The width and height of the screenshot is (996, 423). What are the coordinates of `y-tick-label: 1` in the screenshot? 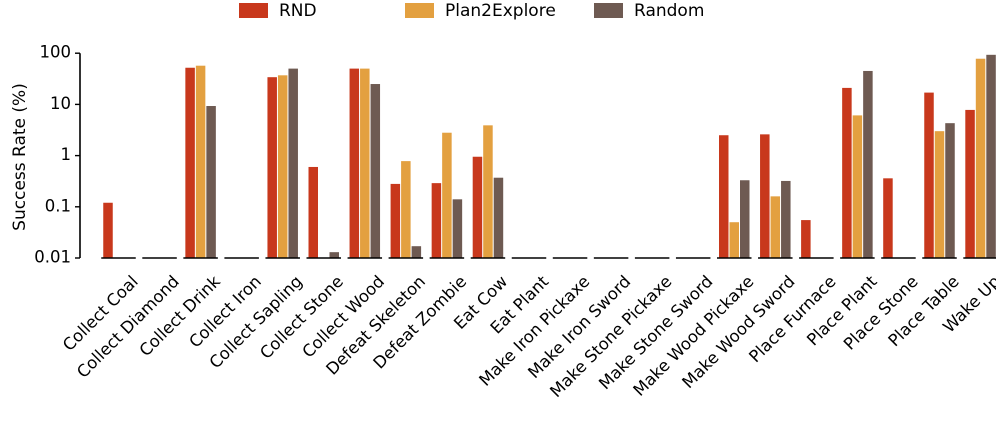 It's located at (66, 154).